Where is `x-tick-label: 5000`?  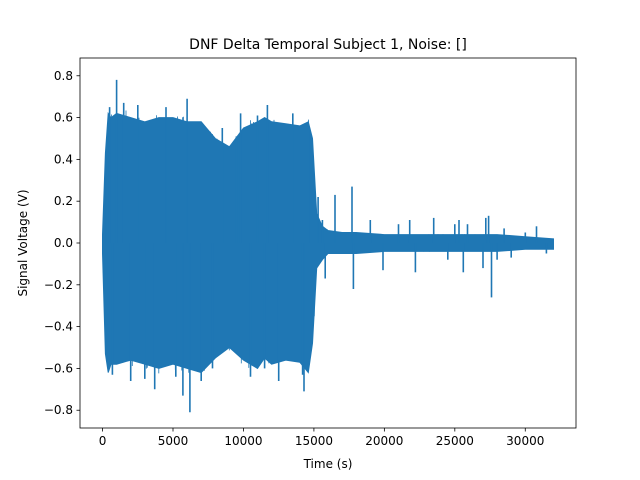
x-tick-label: 5000 is located at coordinates (173, 441).